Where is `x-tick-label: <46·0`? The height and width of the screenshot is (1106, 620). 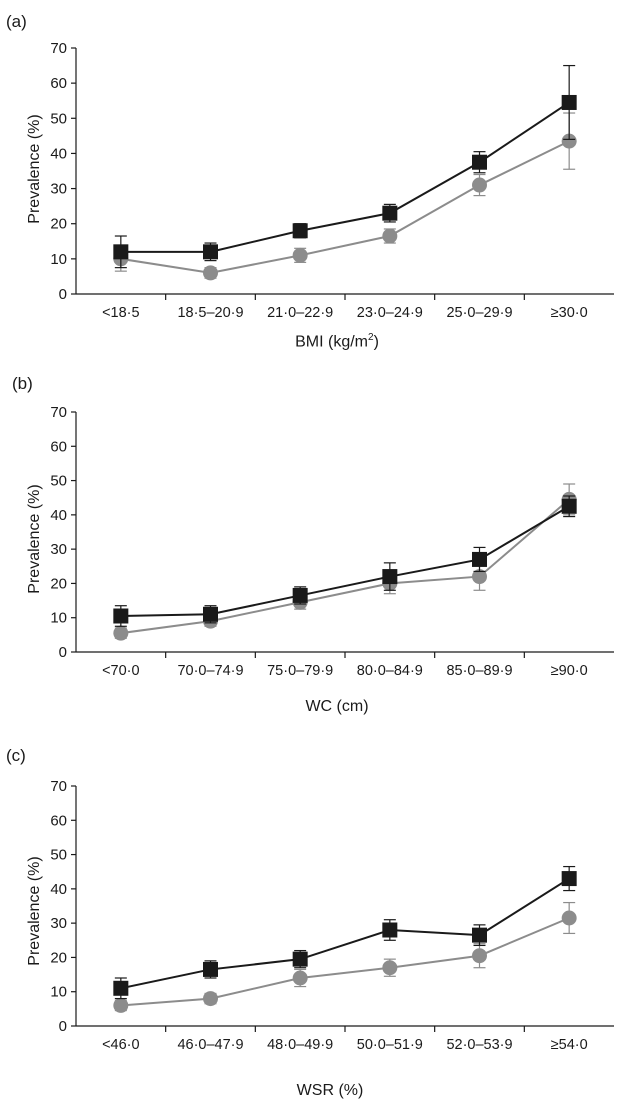
x-tick-label: <46·0 is located at coordinates (121, 1045).